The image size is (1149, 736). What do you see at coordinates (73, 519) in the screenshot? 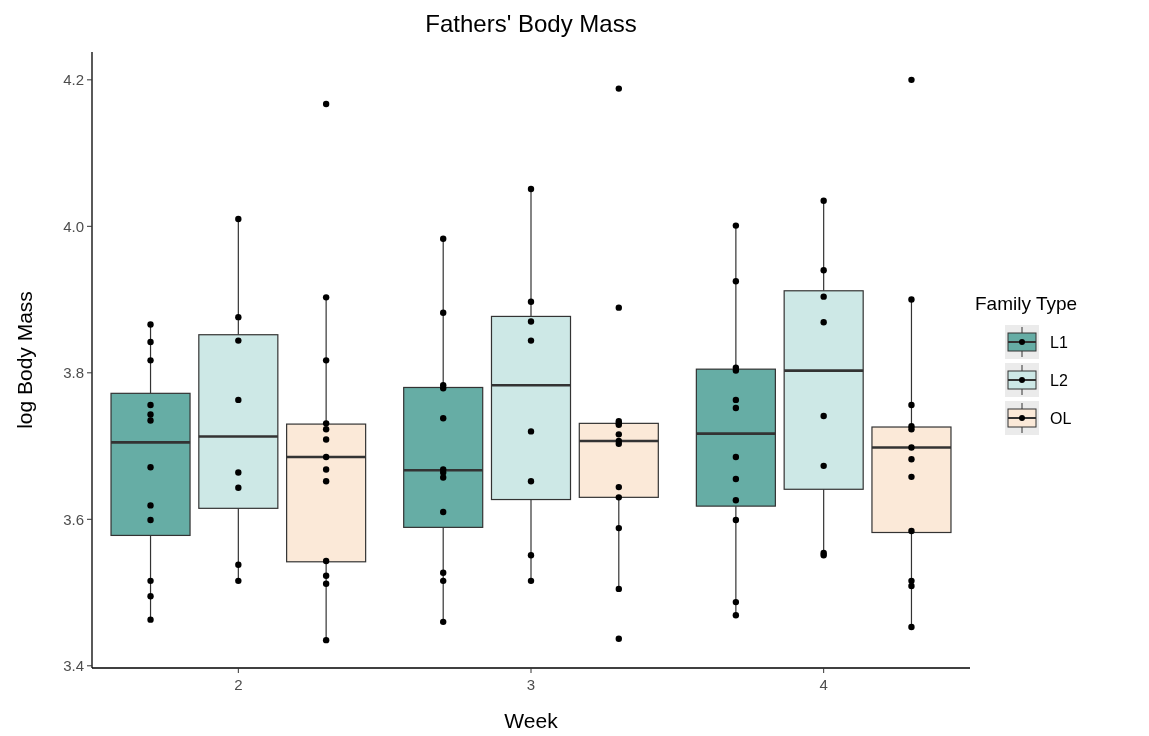
I see `y-tick-label: 3.6` at bounding box center [73, 519].